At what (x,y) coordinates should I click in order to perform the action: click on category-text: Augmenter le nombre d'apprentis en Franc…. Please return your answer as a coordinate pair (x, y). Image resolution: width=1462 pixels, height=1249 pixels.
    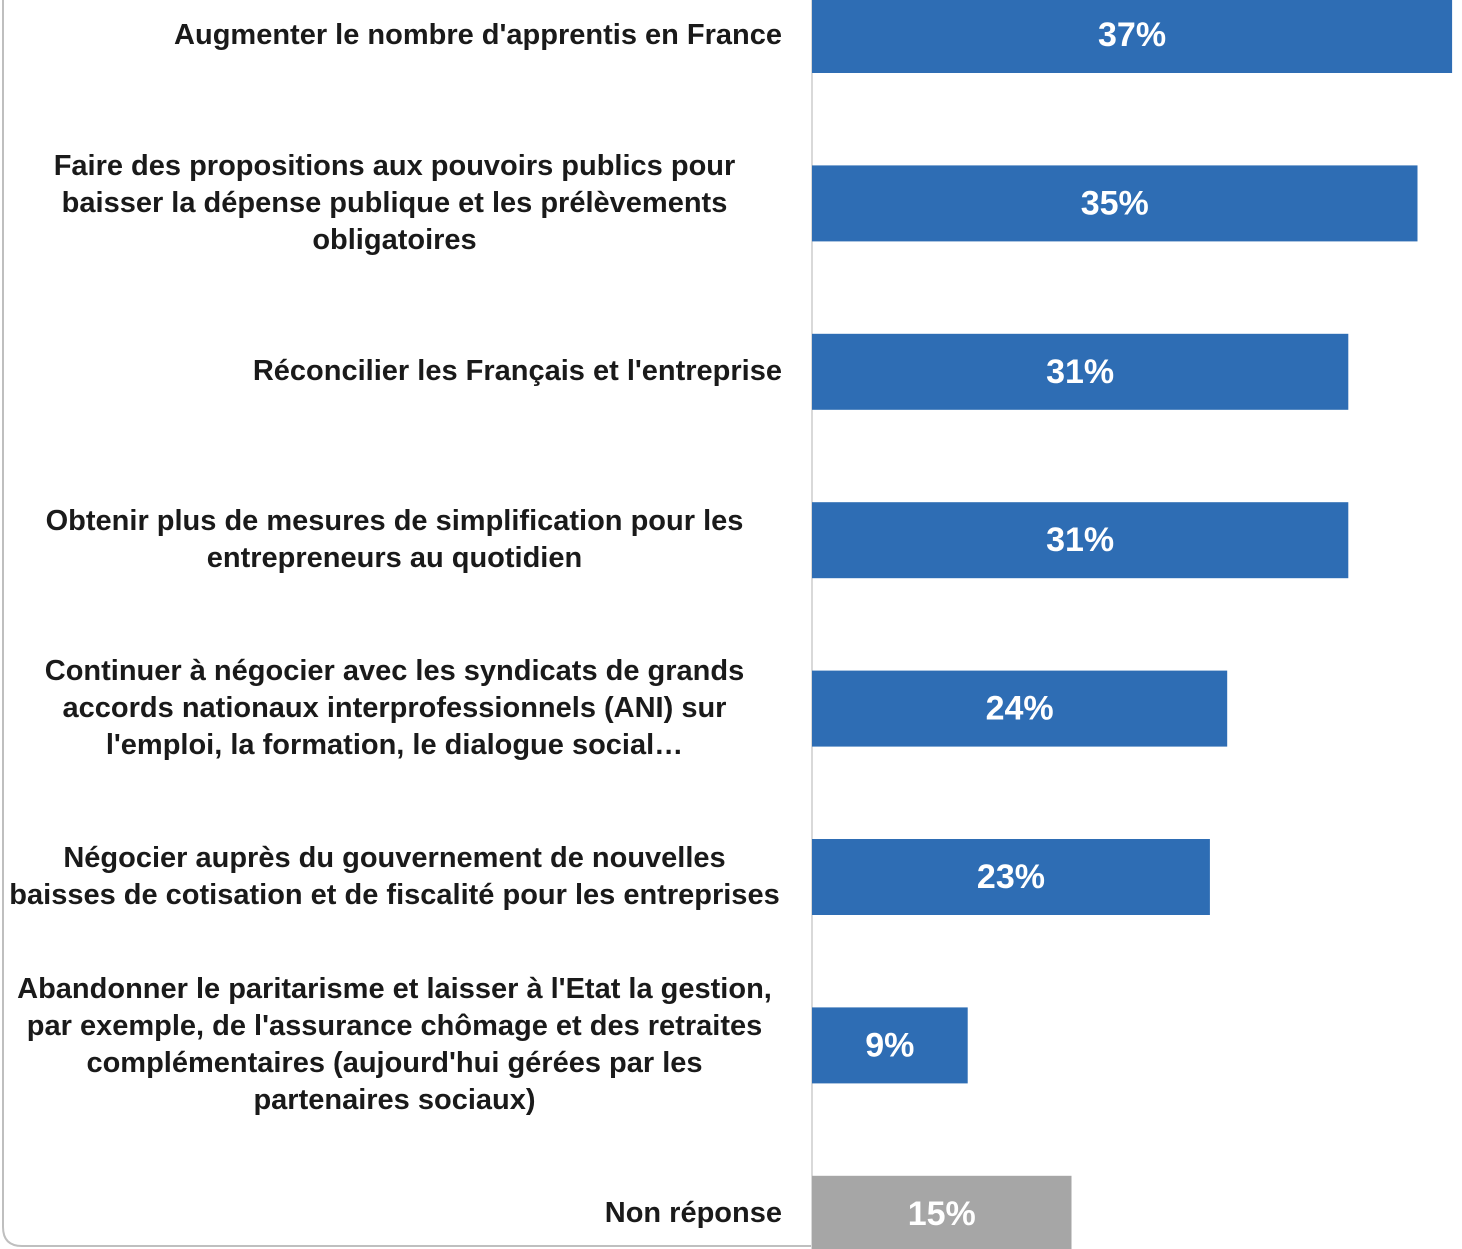
    Looking at the image, I should click on (478, 34).